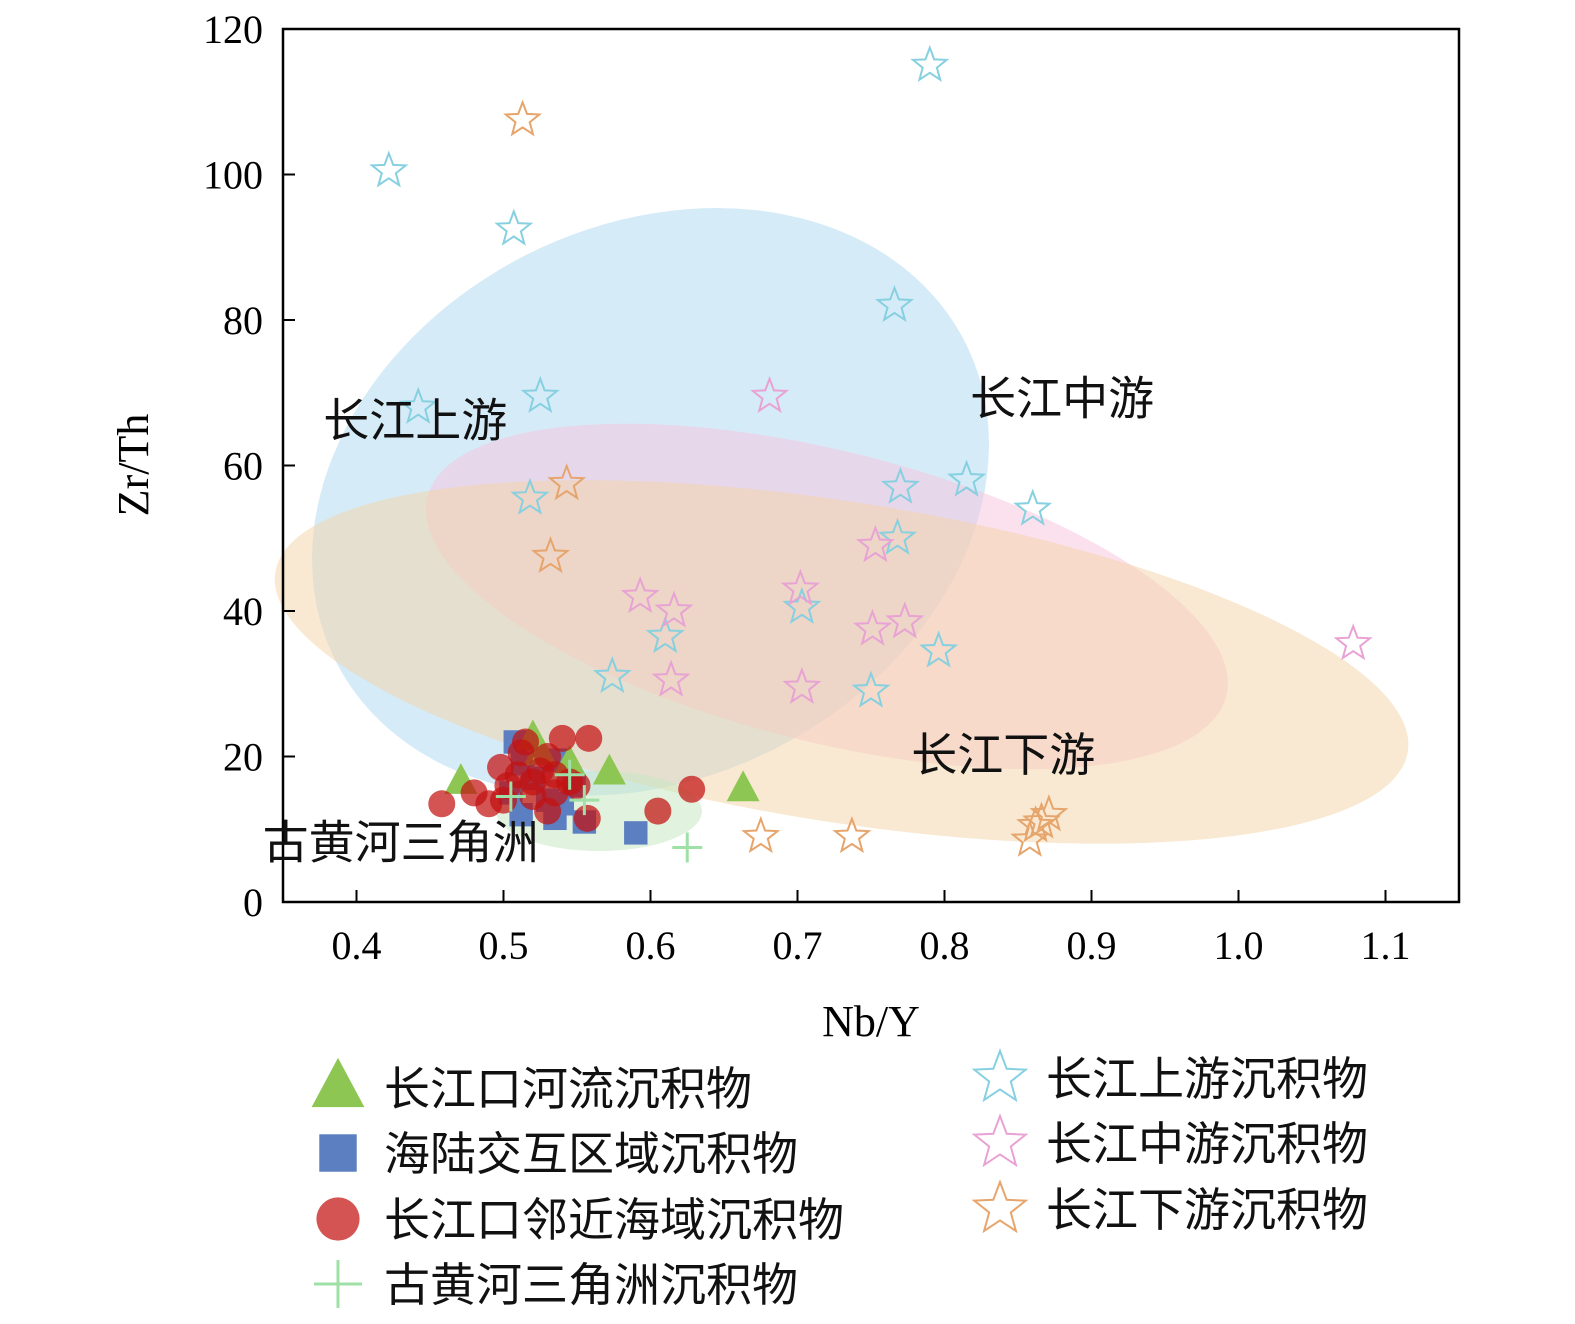 The height and width of the screenshot is (1324, 1575). What do you see at coordinates (401, 842) in the screenshot?
I see `region-label-3: 古黄河三角洲` at bounding box center [401, 842].